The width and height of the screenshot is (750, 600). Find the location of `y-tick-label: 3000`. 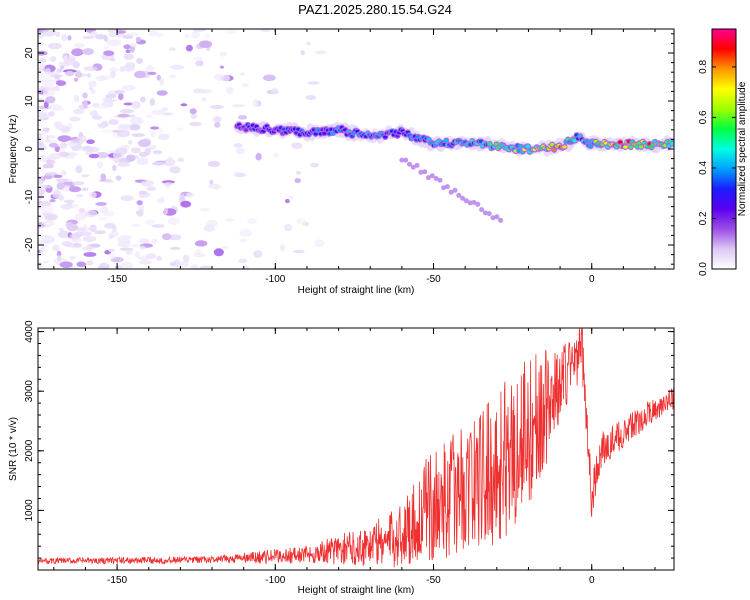

y-tick-label: 3000 is located at coordinates (29, 391).